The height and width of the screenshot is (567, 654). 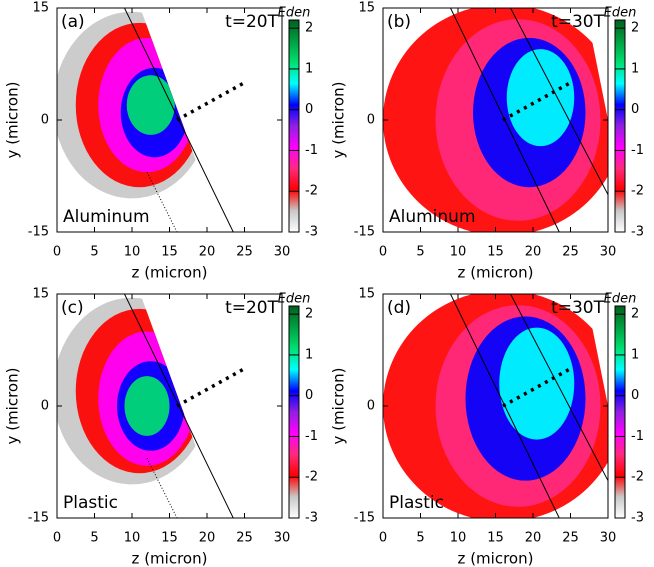 What do you see at coordinates (399, 22) in the screenshot?
I see `panel-label: (b)` at bounding box center [399, 22].